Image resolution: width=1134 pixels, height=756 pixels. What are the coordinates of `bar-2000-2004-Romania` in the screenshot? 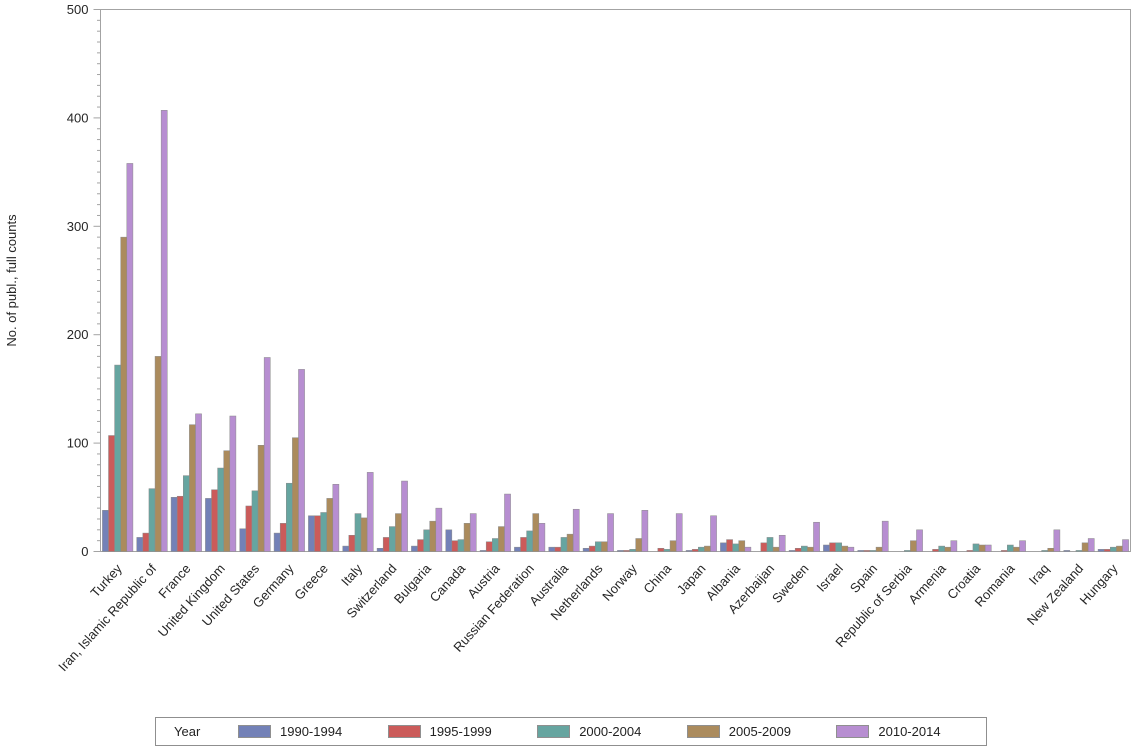 It's located at (1010, 548).